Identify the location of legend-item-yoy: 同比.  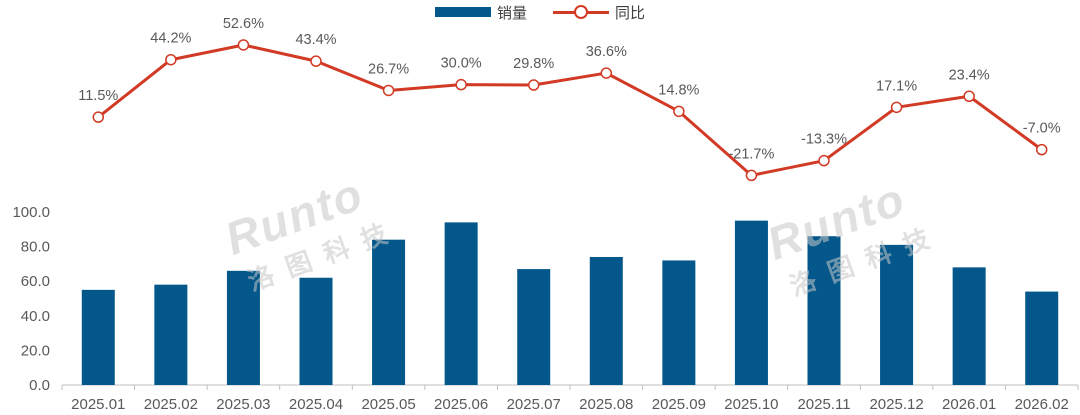
(599, 12).